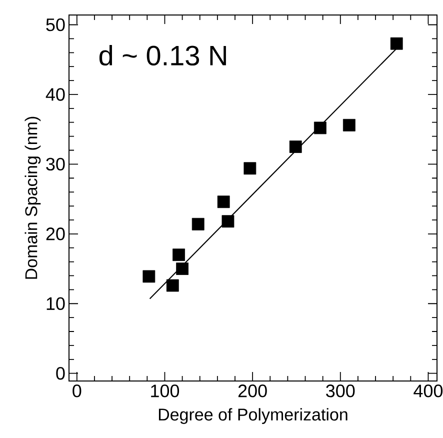 The height and width of the screenshot is (438, 443). Describe the element at coordinates (60, 373) in the screenshot. I see `y-tick-label: 0` at that location.